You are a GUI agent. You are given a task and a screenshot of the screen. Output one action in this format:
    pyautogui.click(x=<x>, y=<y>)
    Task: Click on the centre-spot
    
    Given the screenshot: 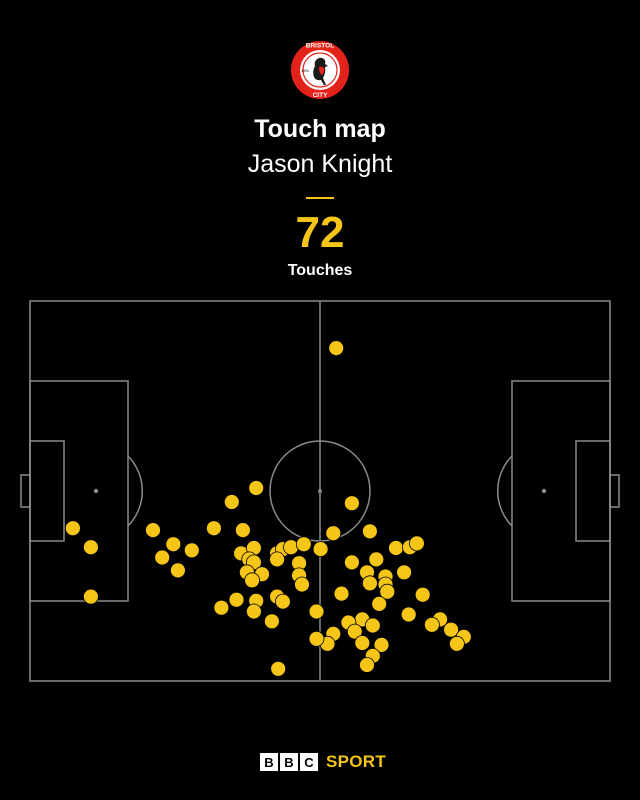 What is the action you would take?
    pyautogui.click(x=320, y=491)
    